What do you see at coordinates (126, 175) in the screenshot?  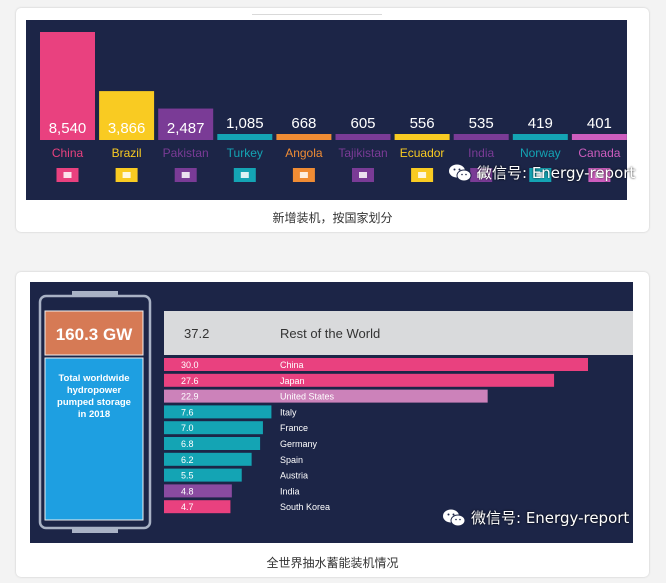 I see `brazil-flag-icon` at bounding box center [126, 175].